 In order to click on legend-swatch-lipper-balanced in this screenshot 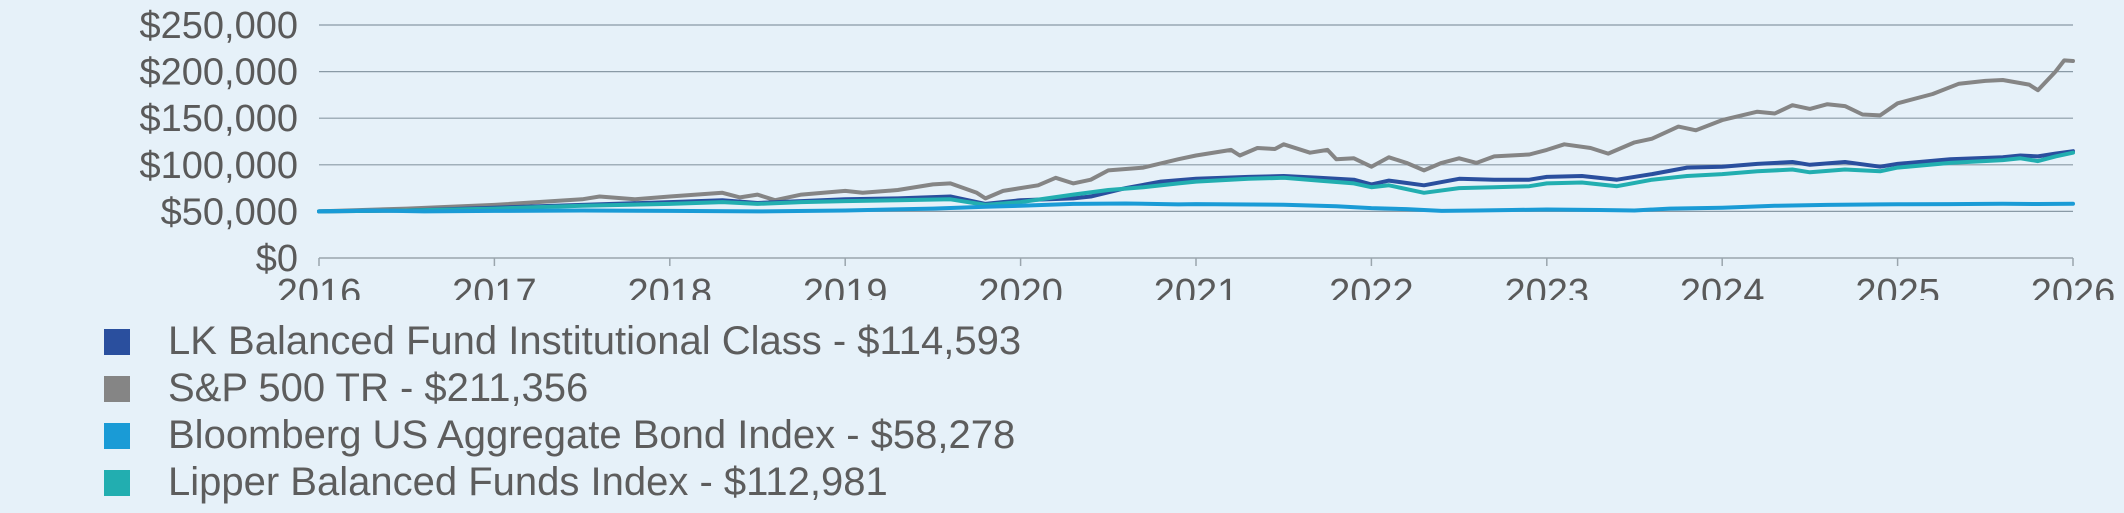, I will do `click(117, 482)`.